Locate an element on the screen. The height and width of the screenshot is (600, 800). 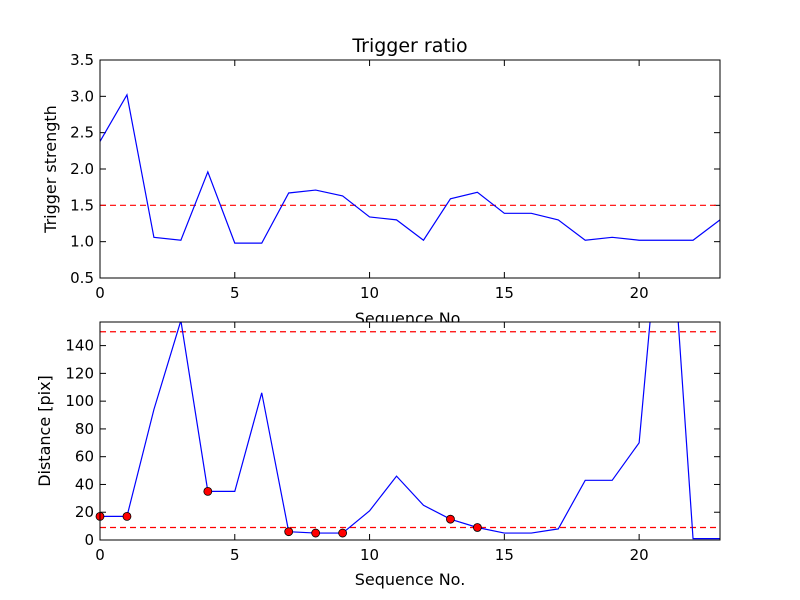
y-tick-label: 80 is located at coordinates (84, 429).